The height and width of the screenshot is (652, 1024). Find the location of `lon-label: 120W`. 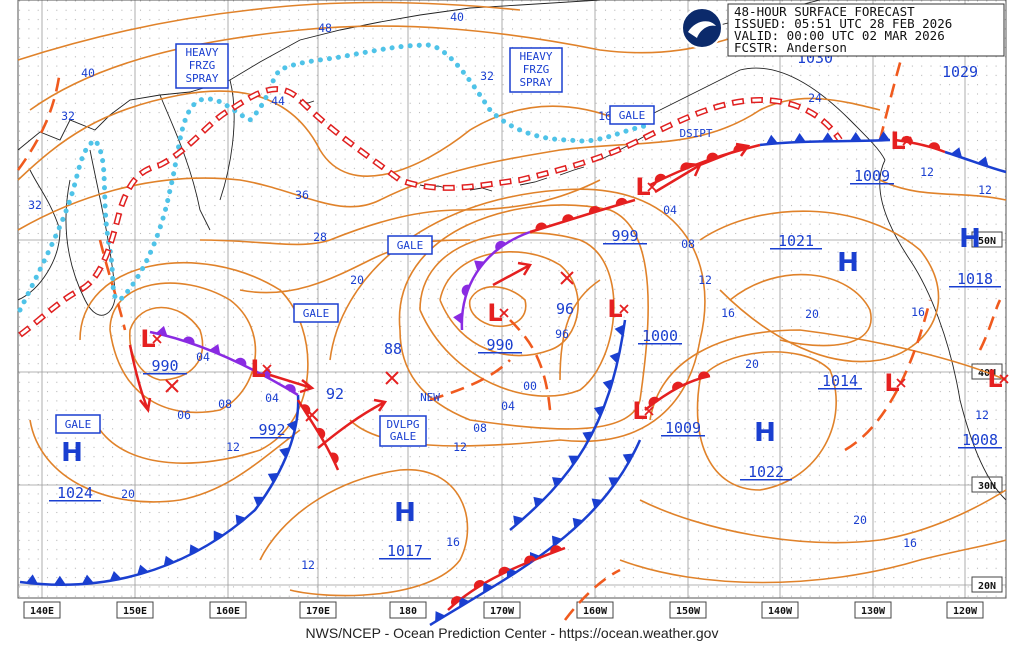

lon-label: 120W is located at coordinates (965, 611).